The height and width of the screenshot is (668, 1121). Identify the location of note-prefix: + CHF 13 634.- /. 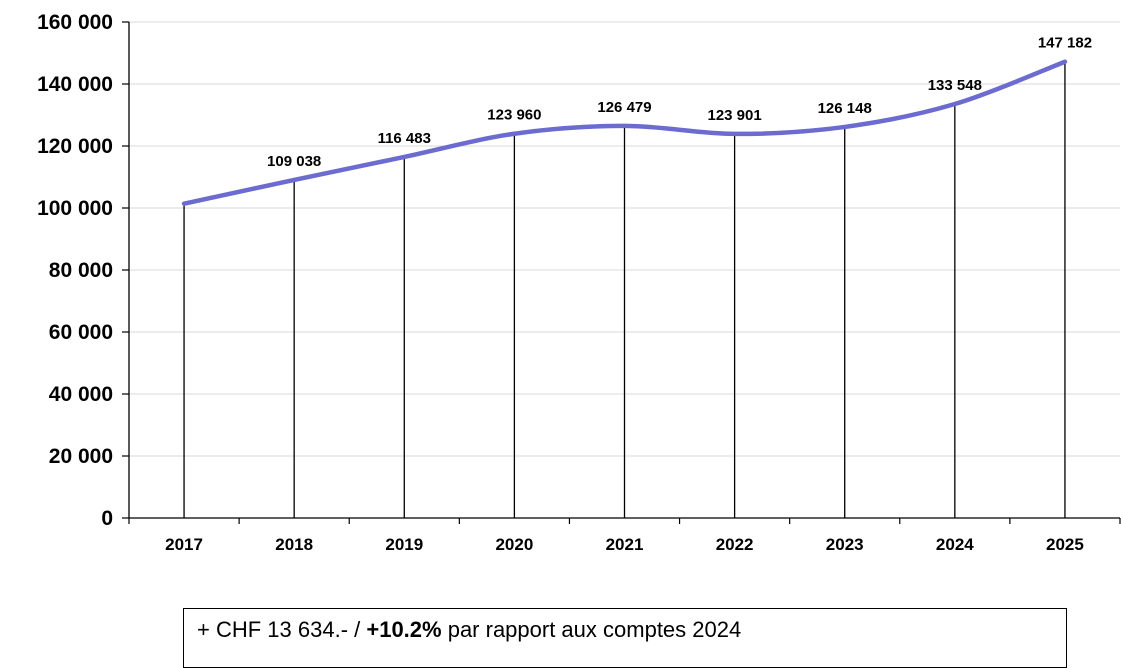
(282, 629).